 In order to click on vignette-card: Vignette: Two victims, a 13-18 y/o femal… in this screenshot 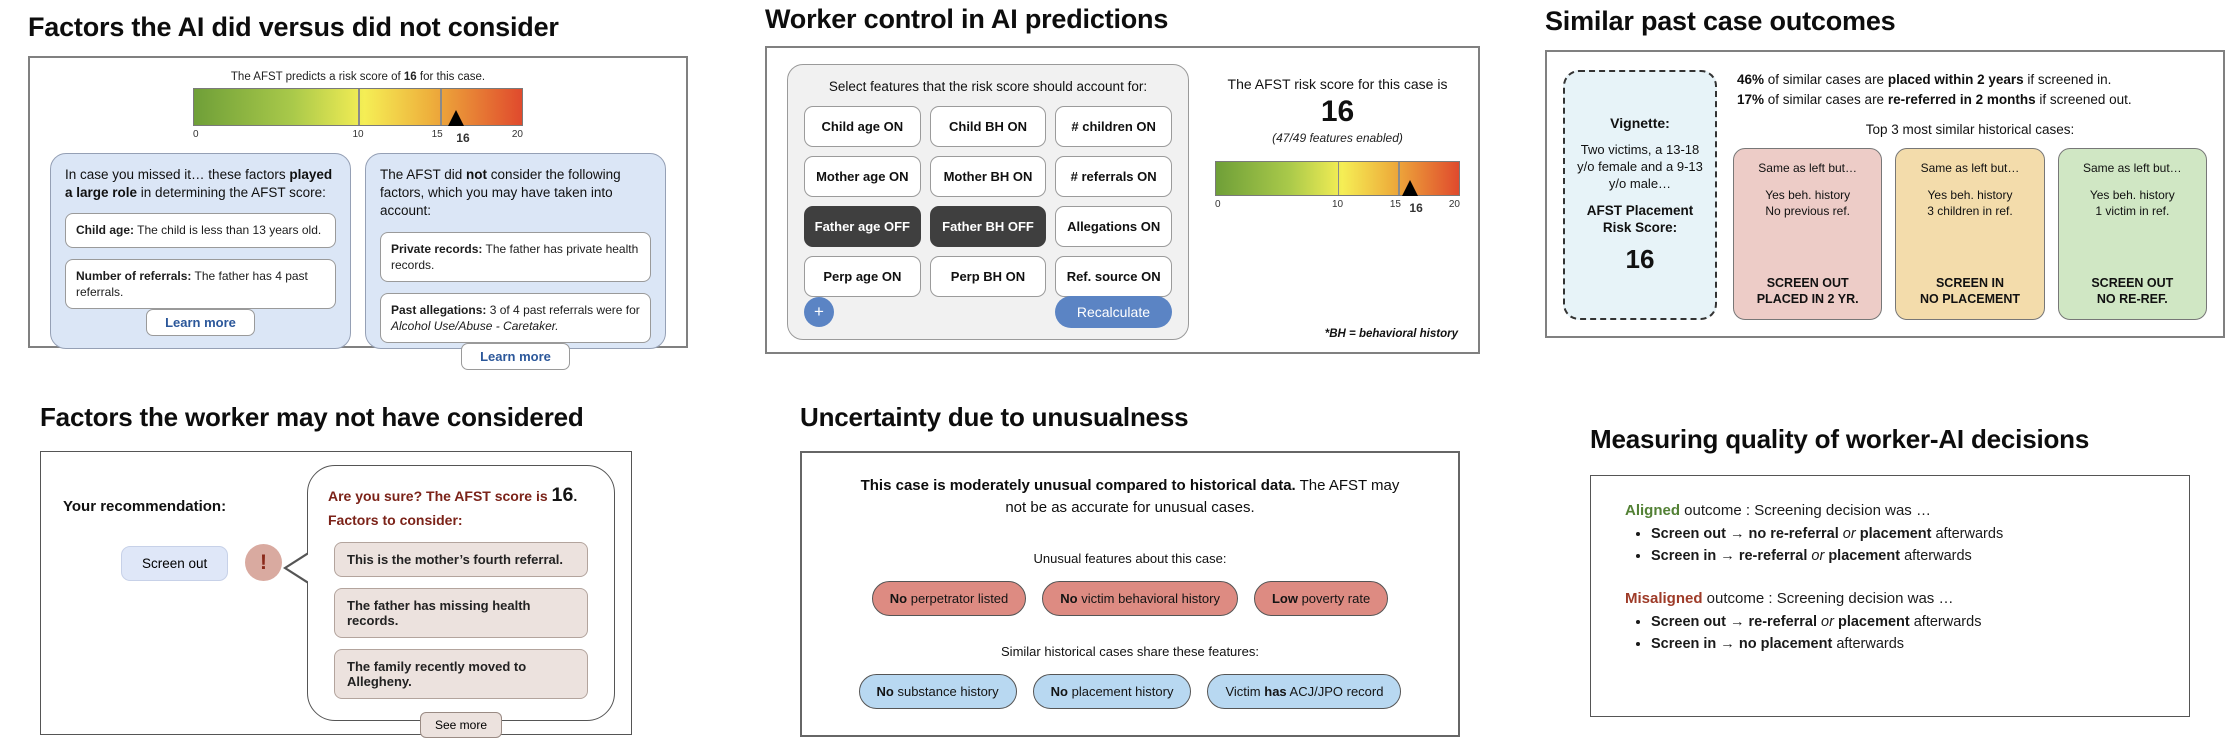, I will do `click(1640, 195)`.